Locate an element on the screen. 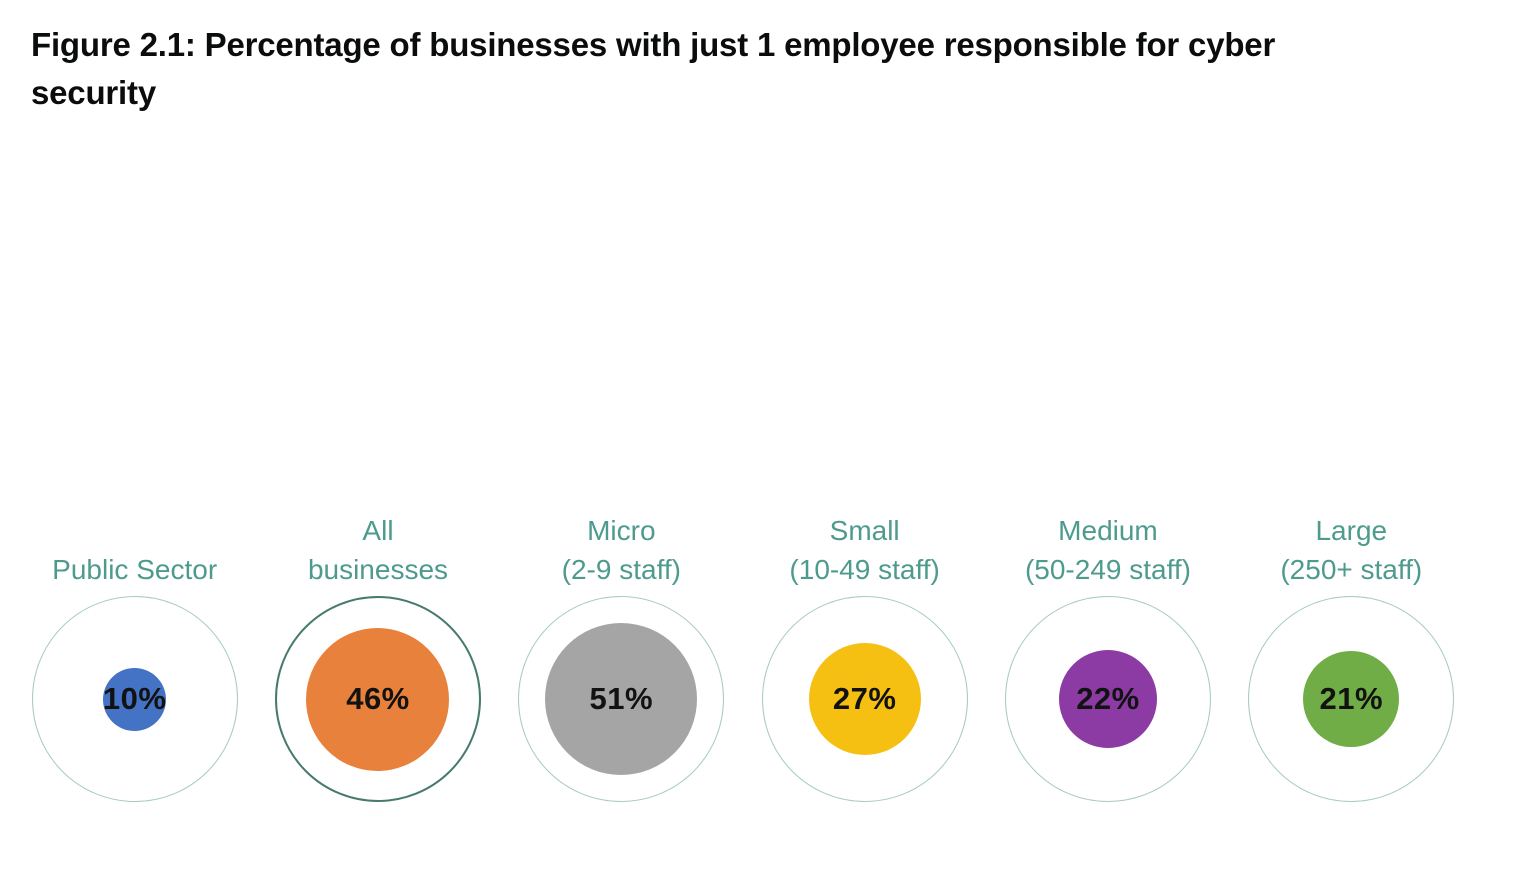 The image size is (1522, 896). bubble-group-all-businesses: All businesses 46% is located at coordinates (377, 655).